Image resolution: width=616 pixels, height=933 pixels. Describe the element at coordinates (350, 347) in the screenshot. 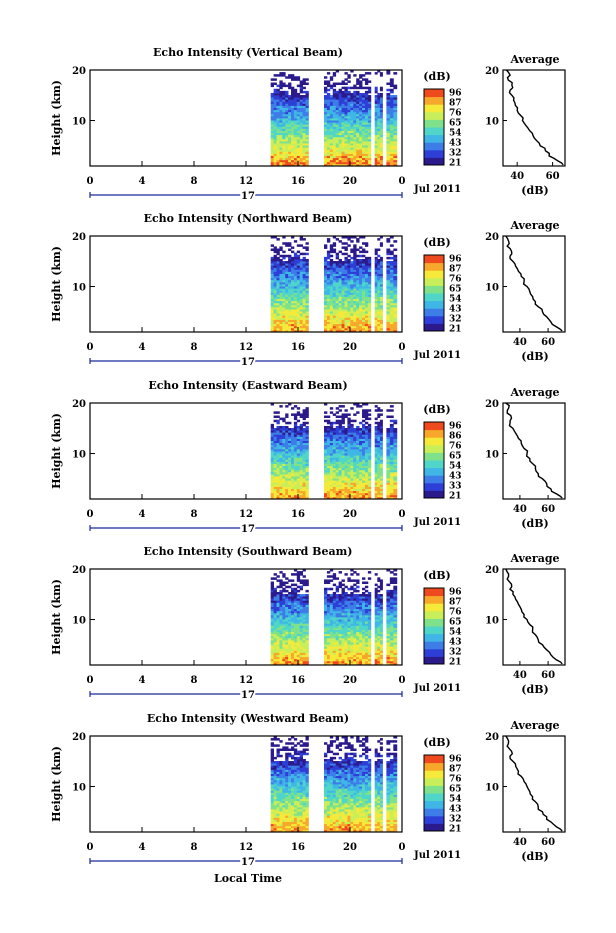

I see `x-tick-label: 20` at that location.